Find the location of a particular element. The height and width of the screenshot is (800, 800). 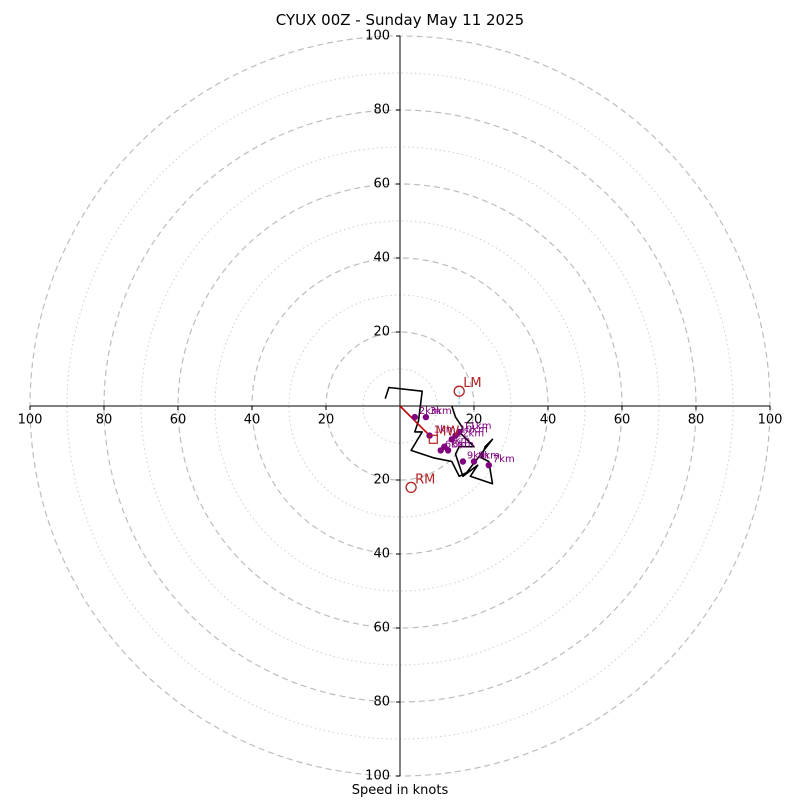

tick-label-bottom: 80 is located at coordinates (381, 702).